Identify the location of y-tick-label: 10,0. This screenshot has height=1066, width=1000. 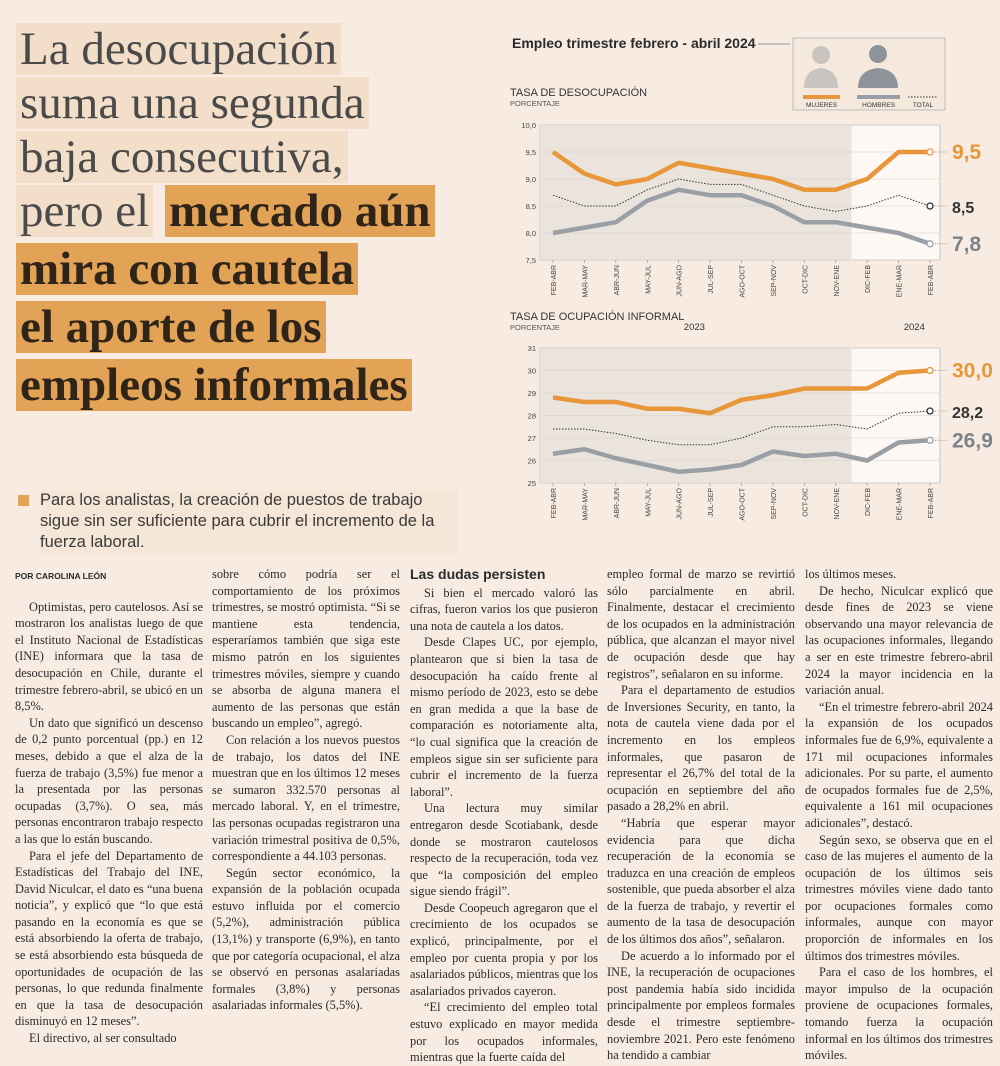
(528, 125).